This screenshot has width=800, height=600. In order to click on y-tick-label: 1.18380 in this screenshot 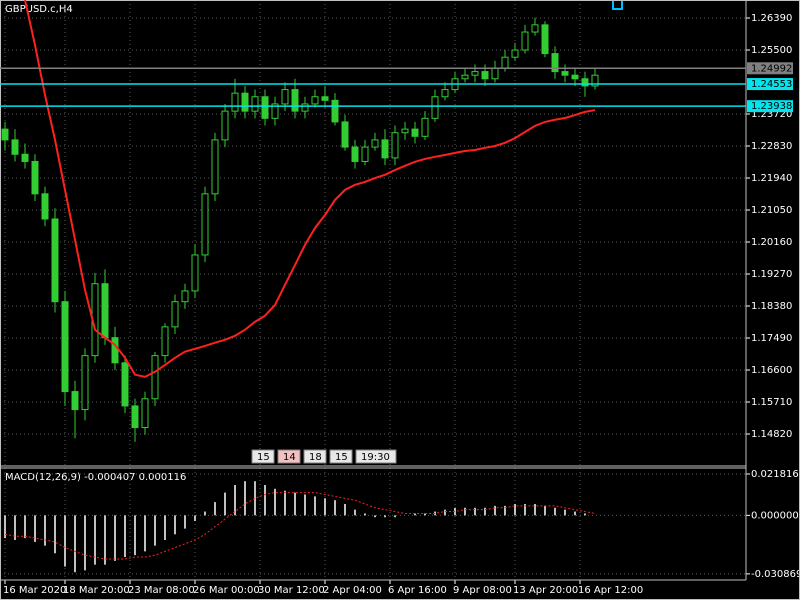, I will do `click(771, 306)`.